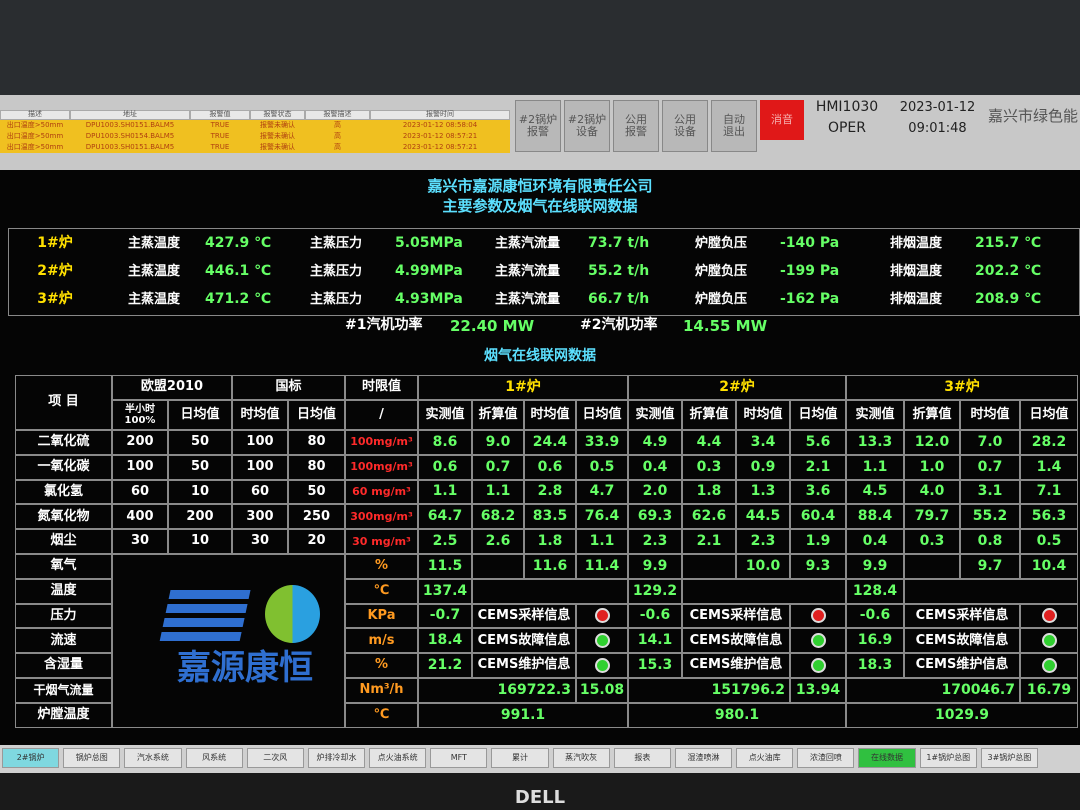 Image resolution: width=1080 pixels, height=810 pixels. What do you see at coordinates (63, 442) in the screenshot?
I see `row-label: 二氧化硫` at bounding box center [63, 442].